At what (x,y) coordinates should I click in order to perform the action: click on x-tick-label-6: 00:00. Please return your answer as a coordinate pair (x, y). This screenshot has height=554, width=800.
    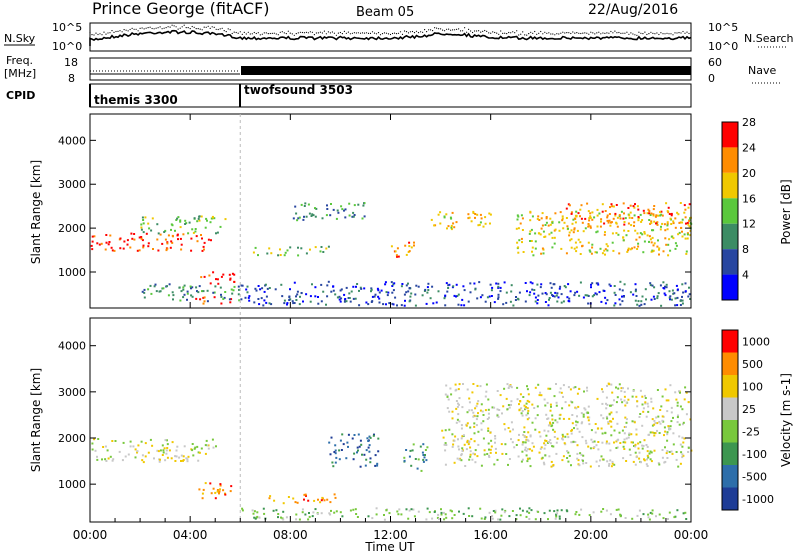
    Looking at the image, I should click on (691, 535).